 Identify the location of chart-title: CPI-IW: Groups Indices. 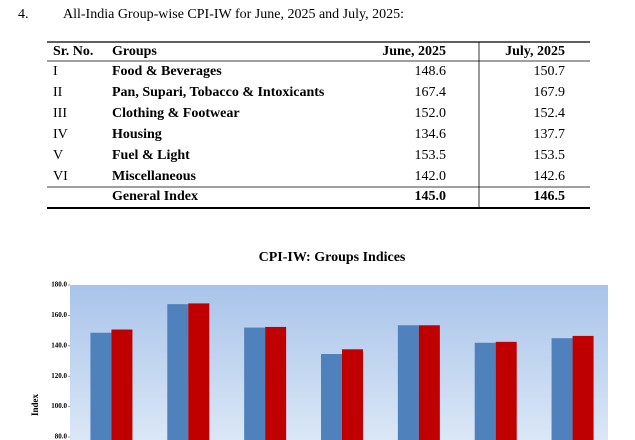
(332, 257).